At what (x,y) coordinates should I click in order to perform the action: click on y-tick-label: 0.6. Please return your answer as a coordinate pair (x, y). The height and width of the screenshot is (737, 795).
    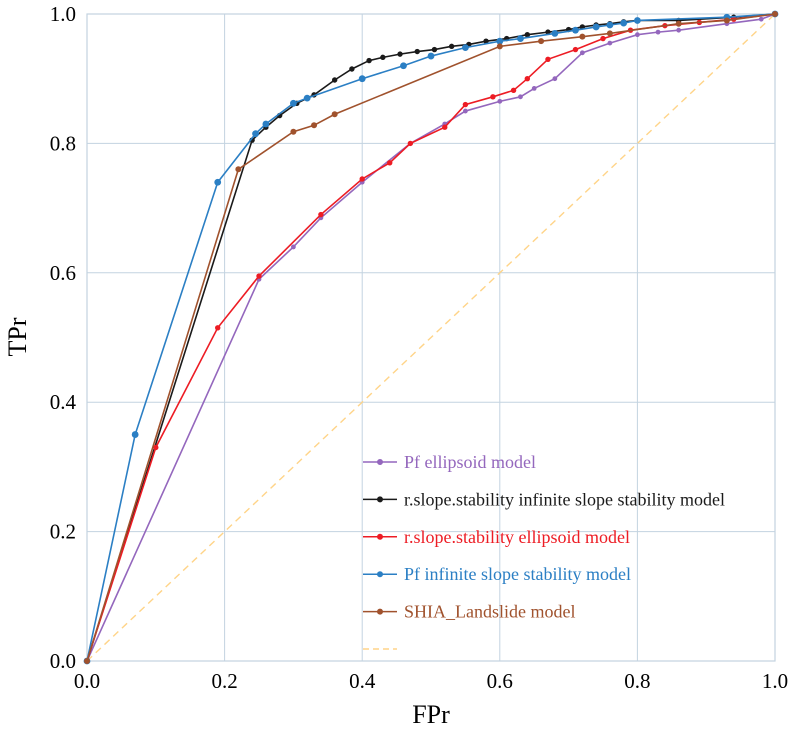
    Looking at the image, I should click on (63, 273).